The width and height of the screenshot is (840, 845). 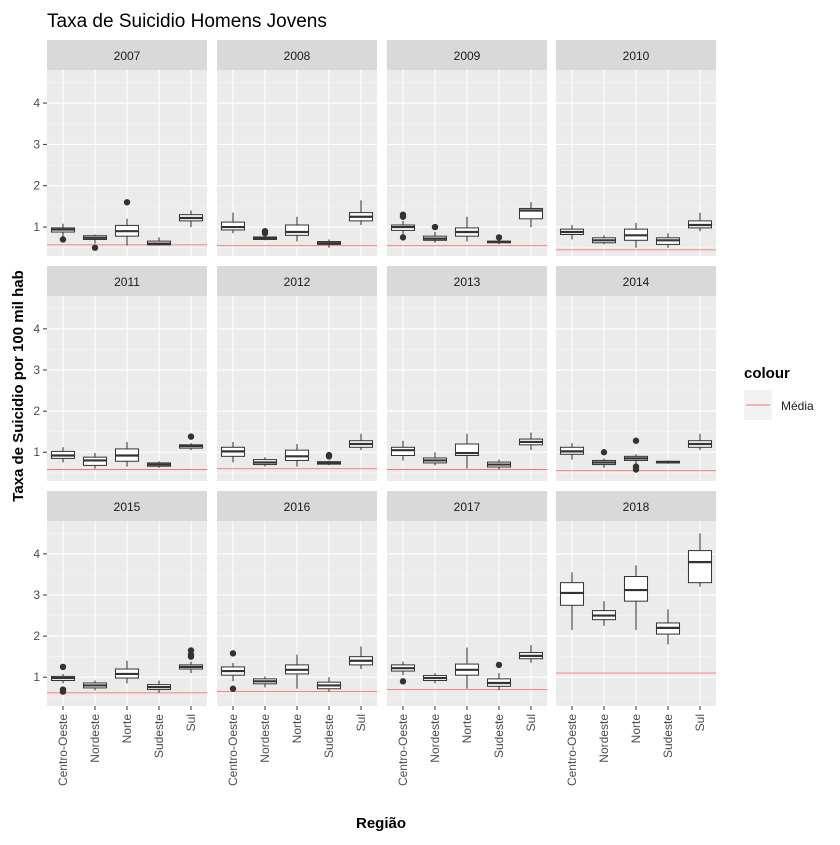 I want to click on facet-panel-2016: 2016 Centro-Oeste Nordeste Norte Sudeste Sul, so click(x=297, y=638).